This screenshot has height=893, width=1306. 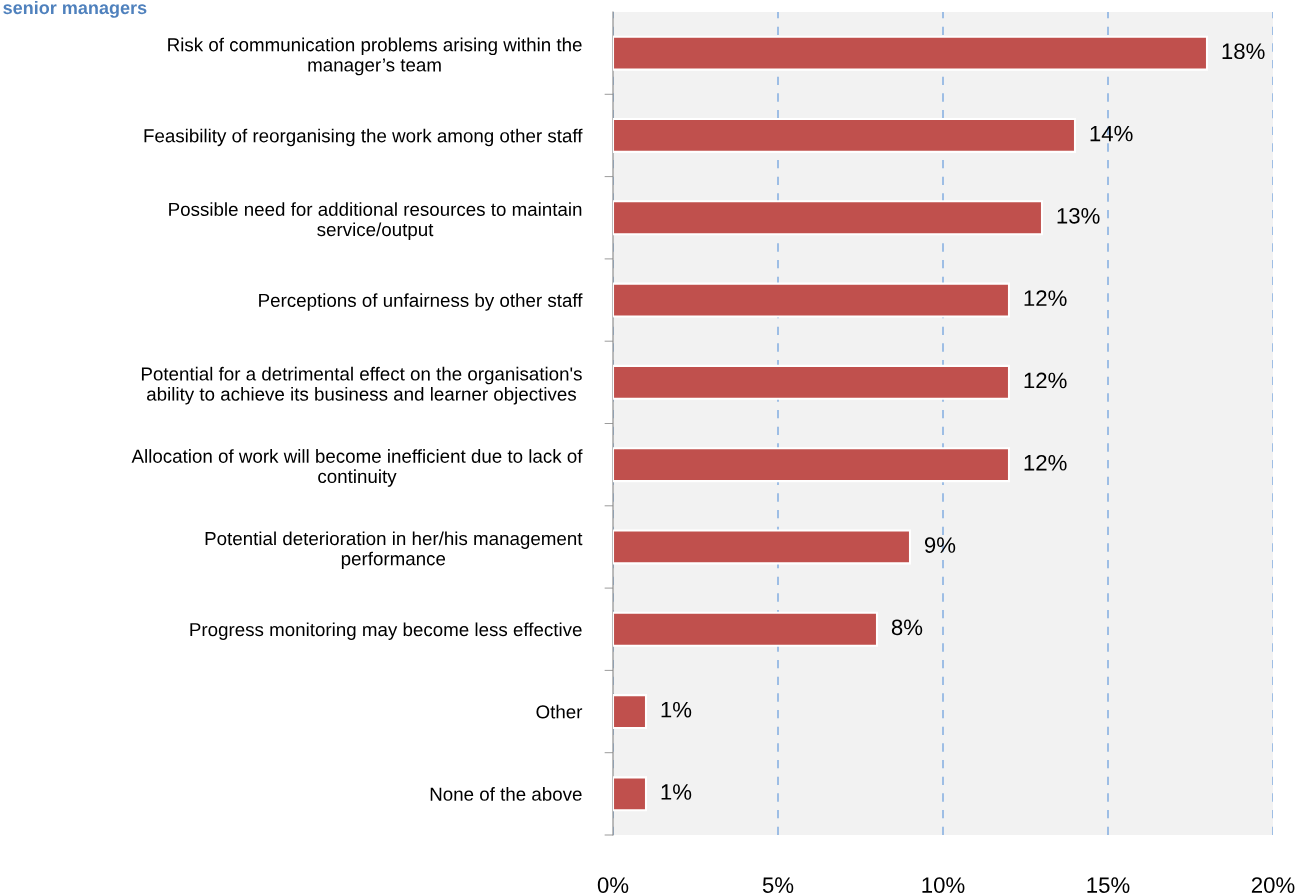 What do you see at coordinates (943, 885) in the screenshot?
I see `x-tick-label: 10%` at bounding box center [943, 885].